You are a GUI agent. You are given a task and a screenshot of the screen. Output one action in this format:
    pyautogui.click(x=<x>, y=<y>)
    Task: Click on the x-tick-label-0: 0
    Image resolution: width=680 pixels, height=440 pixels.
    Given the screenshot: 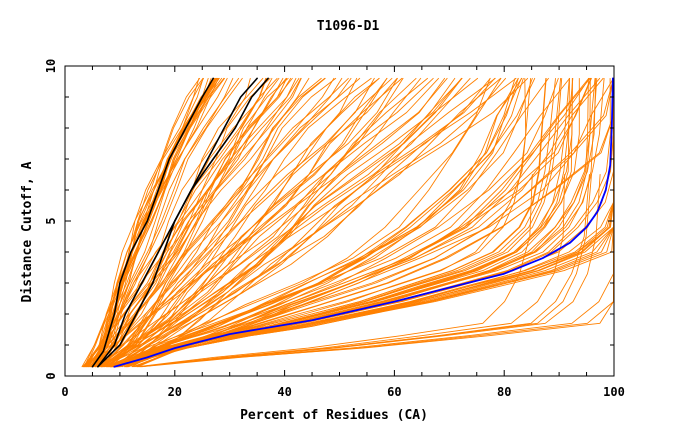 What is the action you would take?
    pyautogui.click(x=64, y=392)
    